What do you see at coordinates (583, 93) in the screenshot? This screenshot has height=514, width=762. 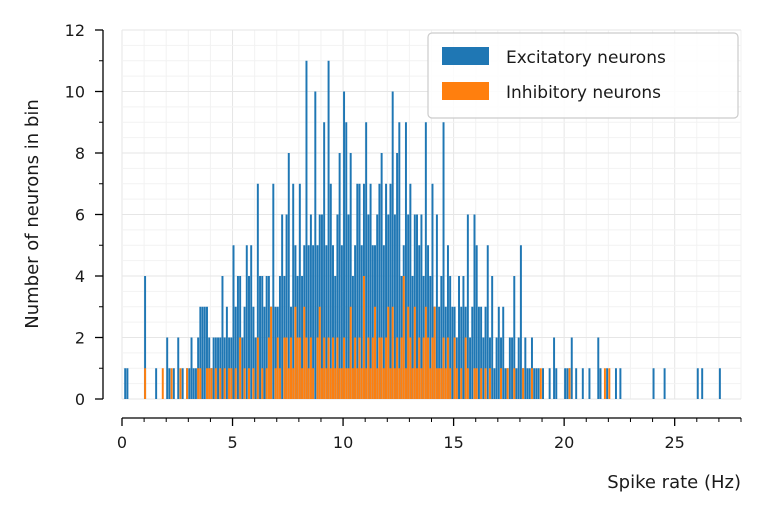 I see `legend-label-inhibitory: Inhibitory neurons` at bounding box center [583, 93].